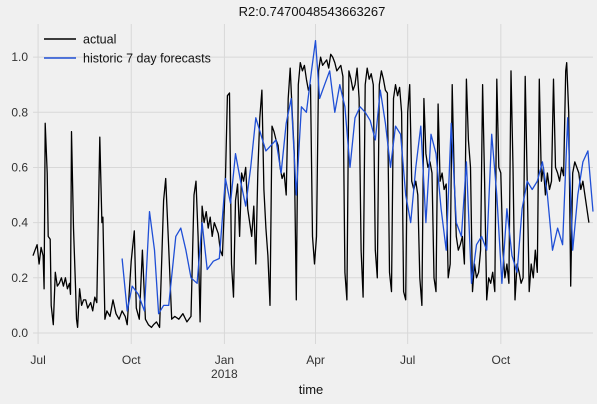 The image size is (597, 404). Describe the element at coordinates (19, 333) in the screenshot. I see `y-tick-label: 0.0` at that location.